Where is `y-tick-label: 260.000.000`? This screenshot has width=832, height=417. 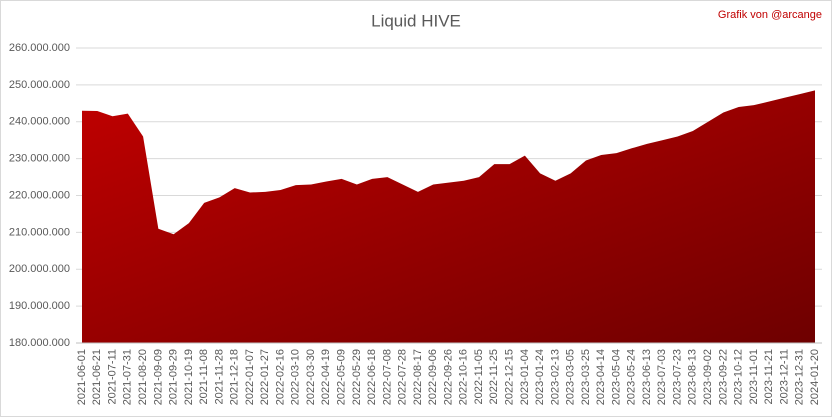
y-tick-label: 260.000.000 is located at coordinates (39, 48).